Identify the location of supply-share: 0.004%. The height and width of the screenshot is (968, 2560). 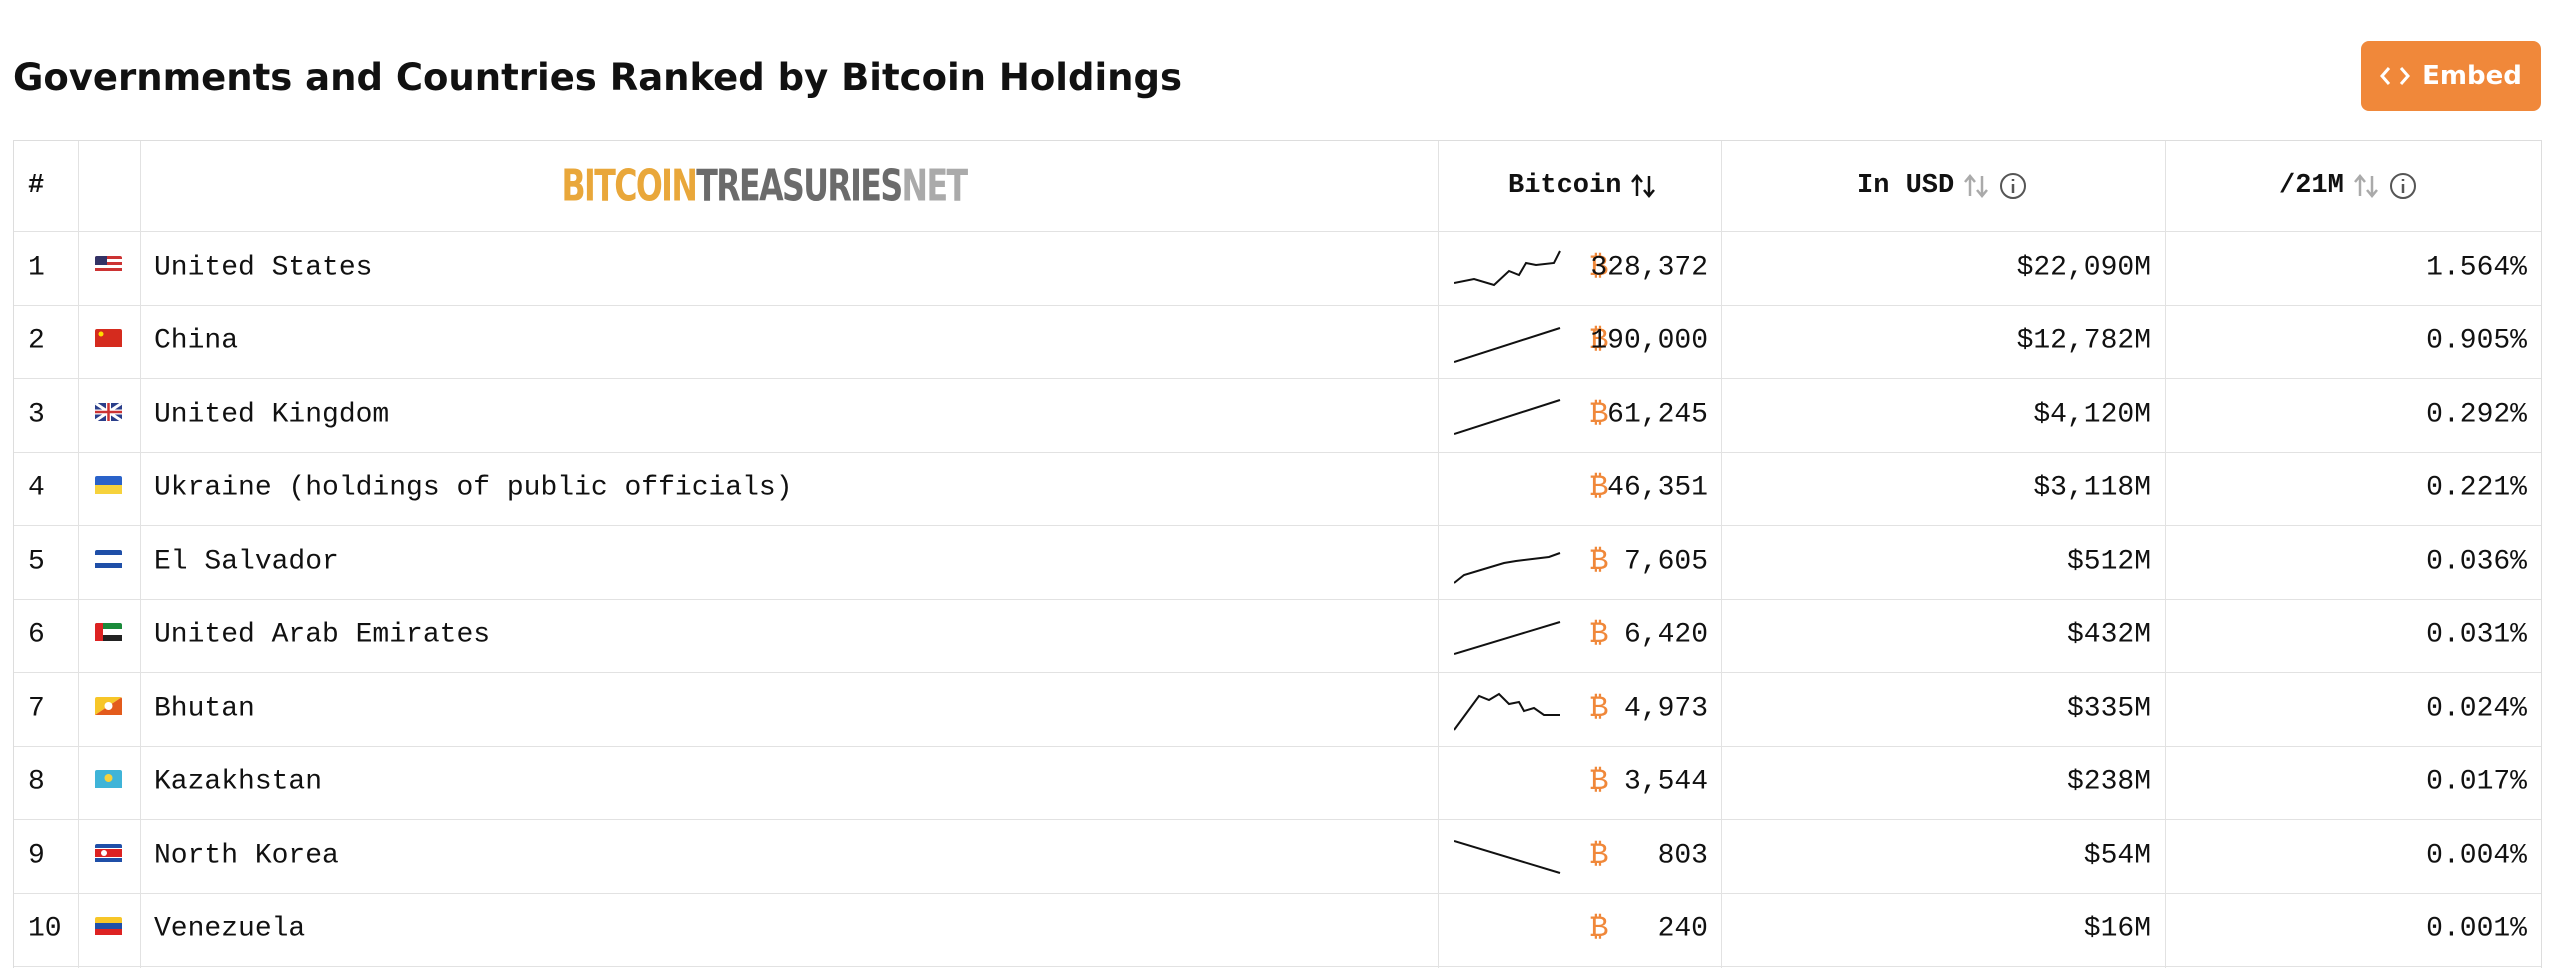
(2476, 856).